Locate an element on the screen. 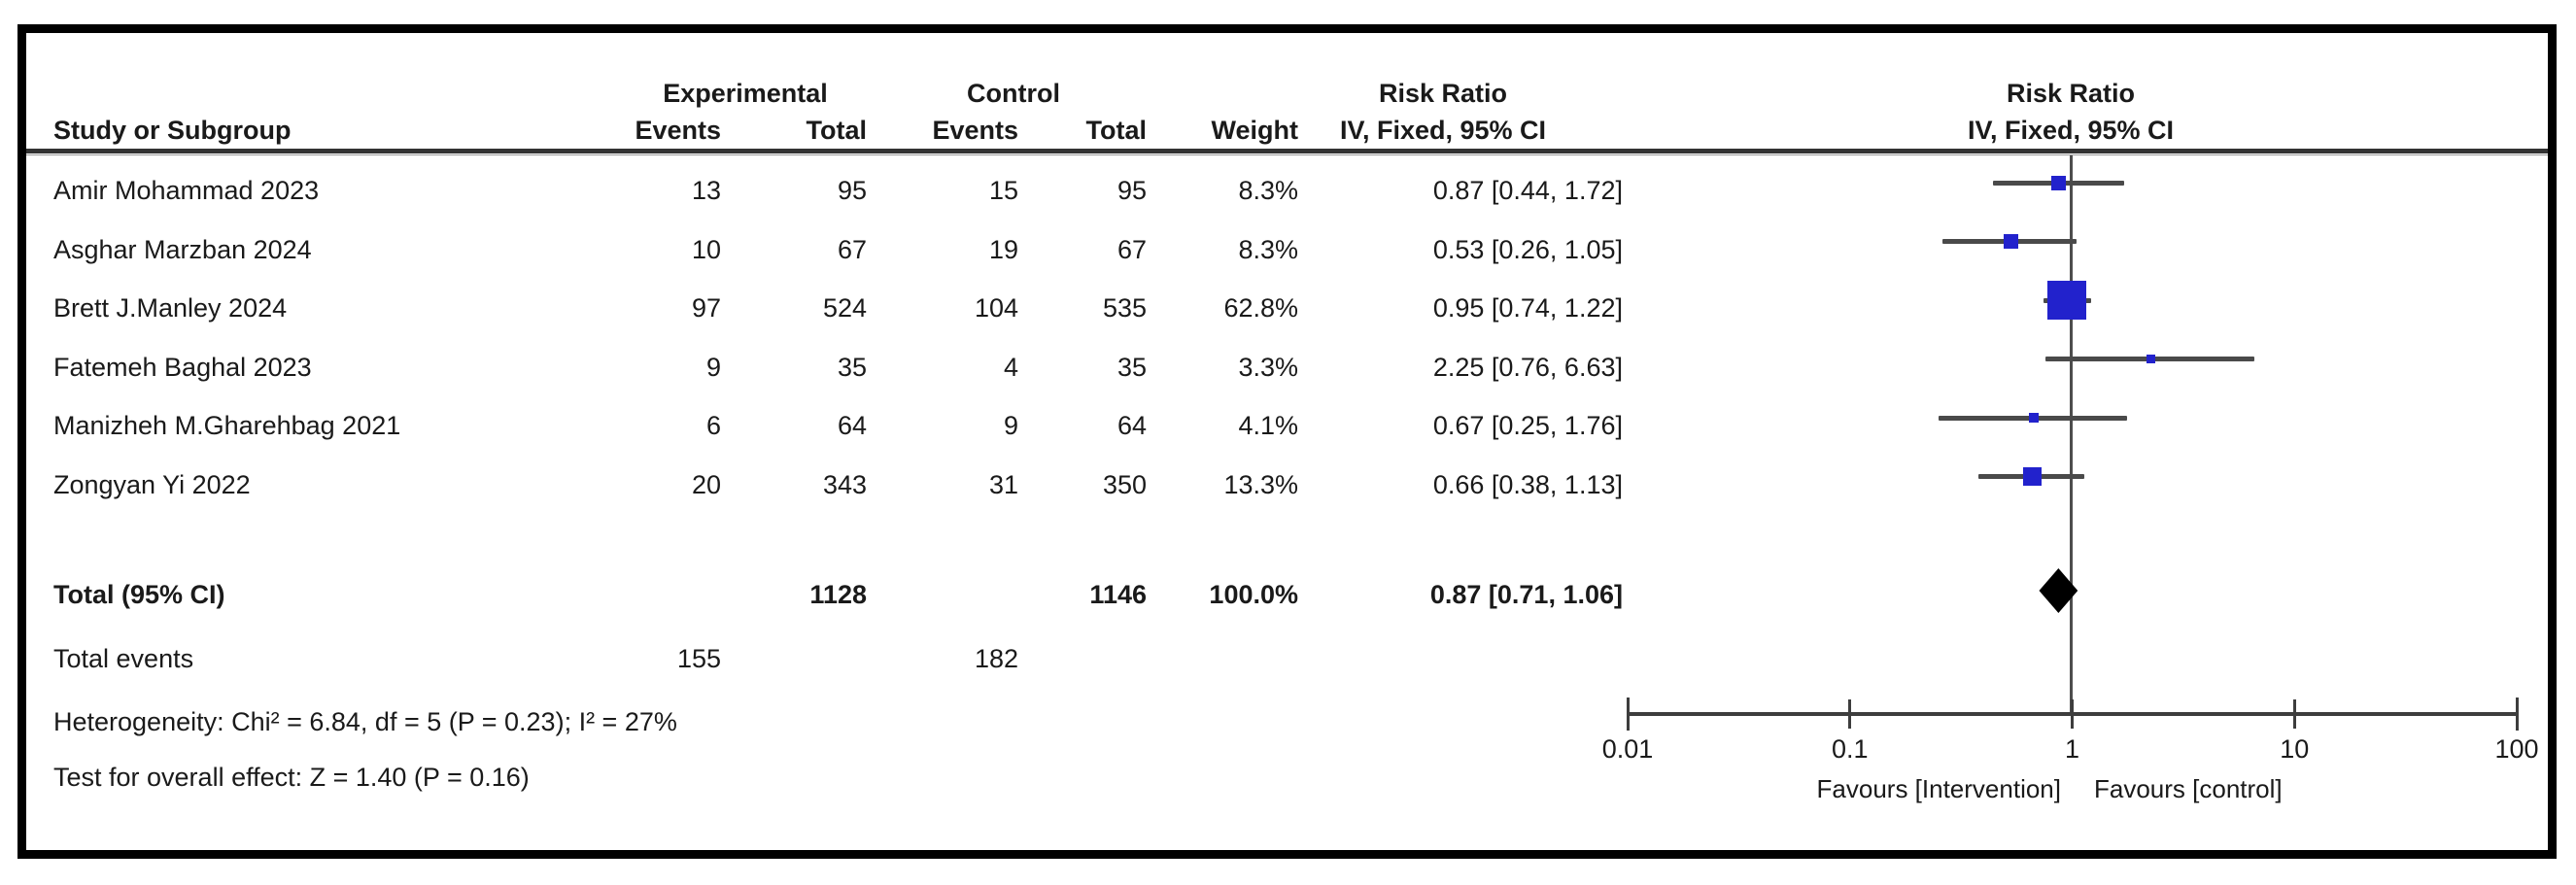  favours-right-label: Favours [control] is located at coordinates (2188, 788).